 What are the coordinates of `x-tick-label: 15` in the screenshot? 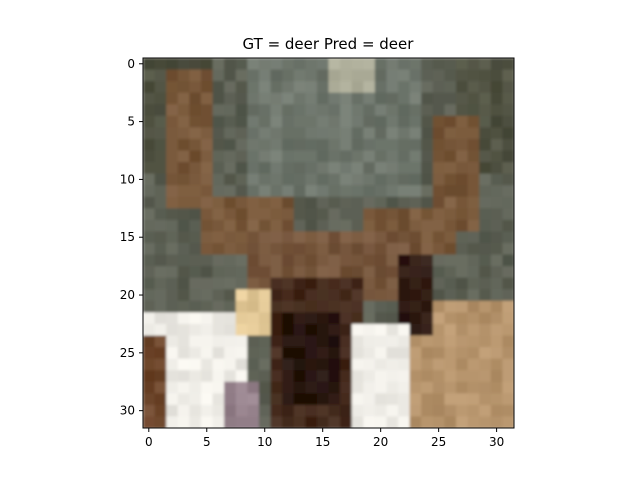 It's located at (322, 442).